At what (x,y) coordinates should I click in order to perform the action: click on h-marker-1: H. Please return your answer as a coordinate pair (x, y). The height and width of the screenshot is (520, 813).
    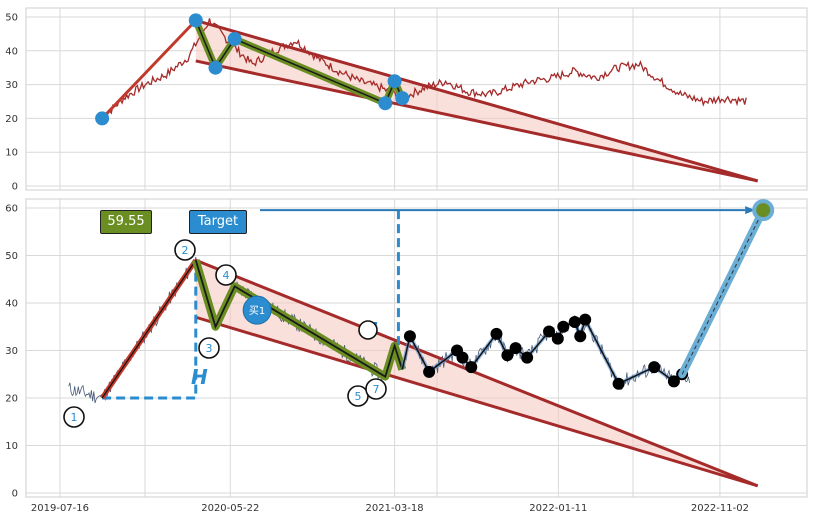
    Looking at the image, I should click on (199, 377).